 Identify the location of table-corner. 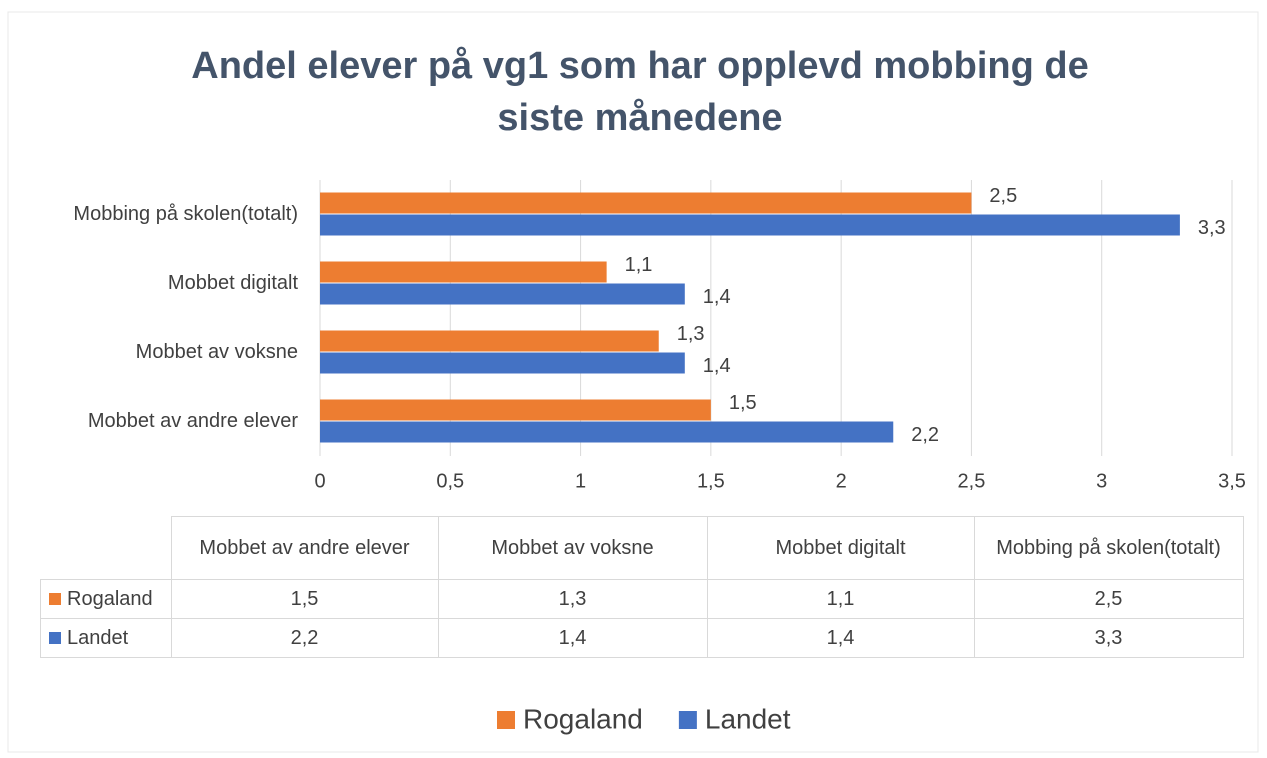
(105, 548).